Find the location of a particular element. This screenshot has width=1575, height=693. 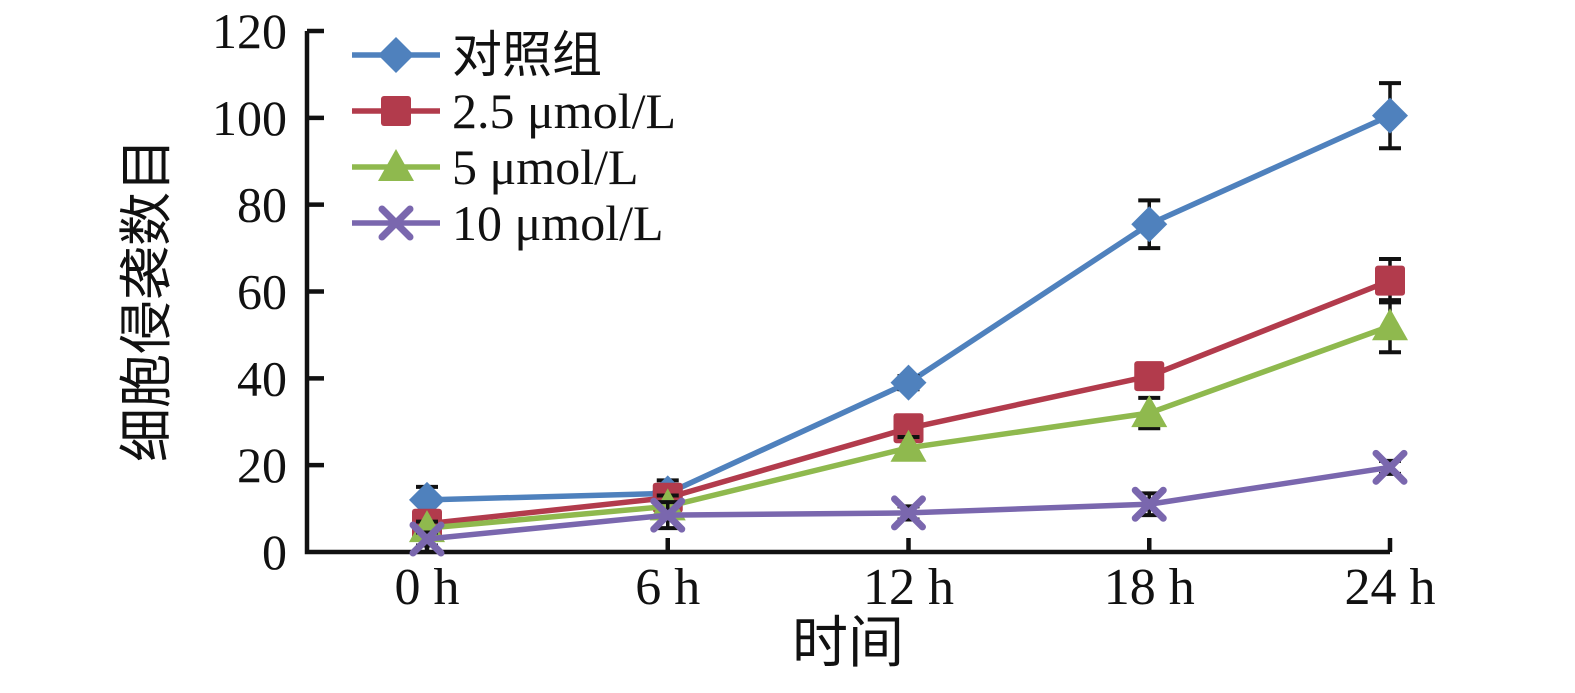

legend-label: 对照组 is located at coordinates (527, 55).